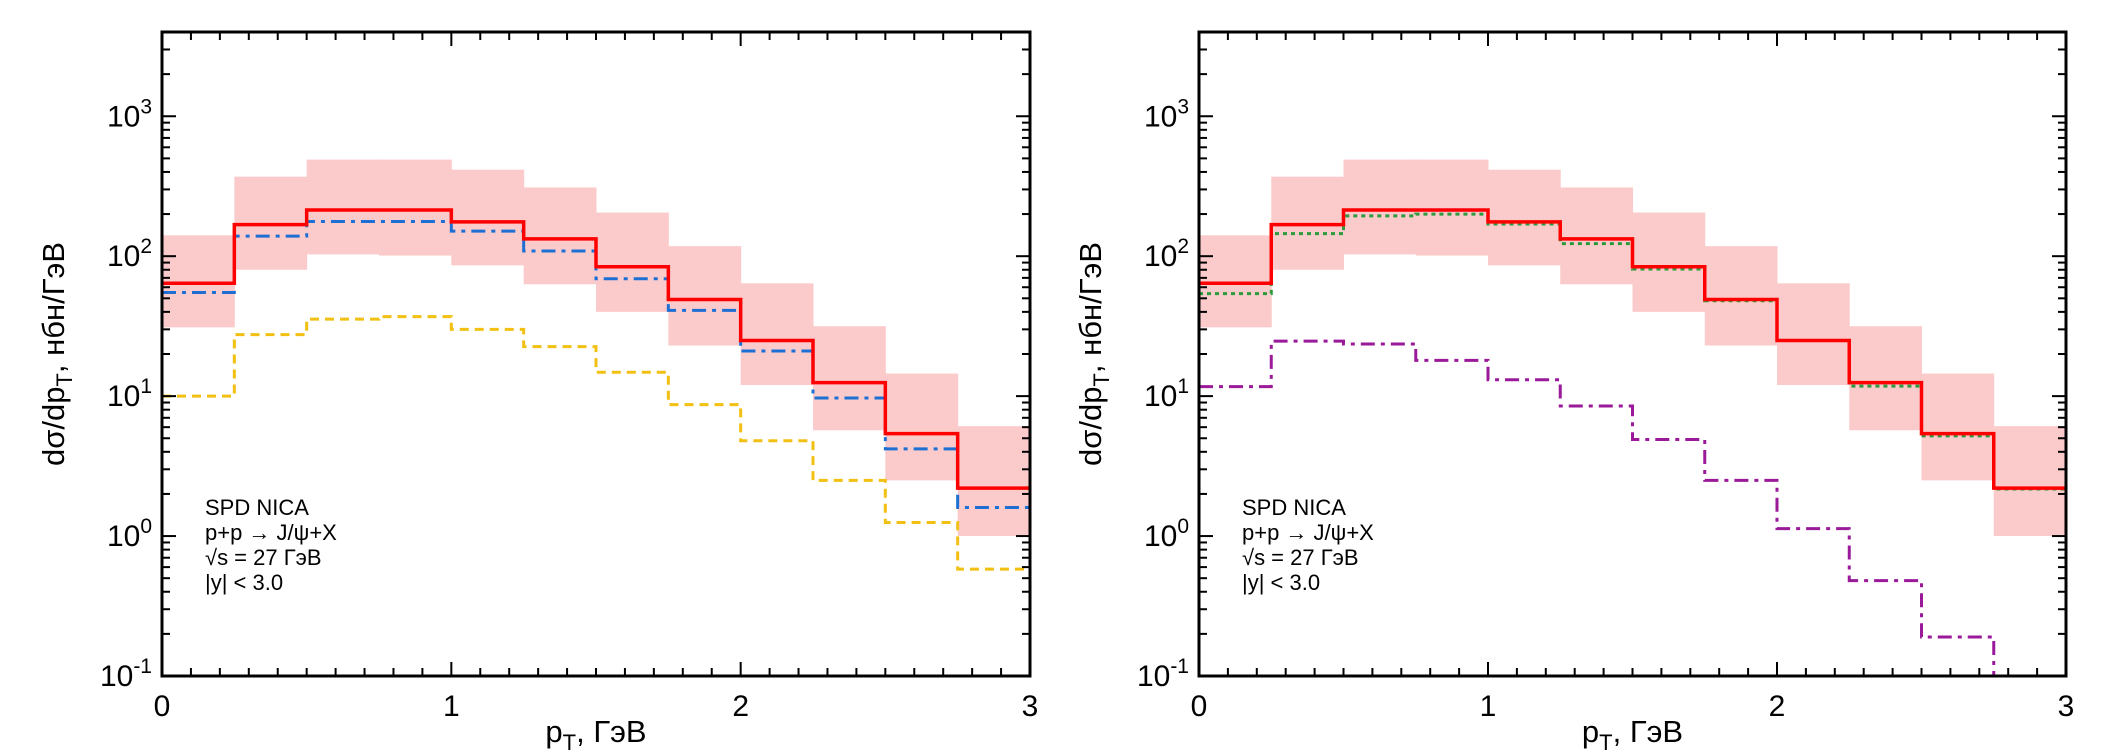 This screenshot has width=2124, height=753. Describe the element at coordinates (596, 443) in the screenshot. I see `histogram-line-dashed` at that location.